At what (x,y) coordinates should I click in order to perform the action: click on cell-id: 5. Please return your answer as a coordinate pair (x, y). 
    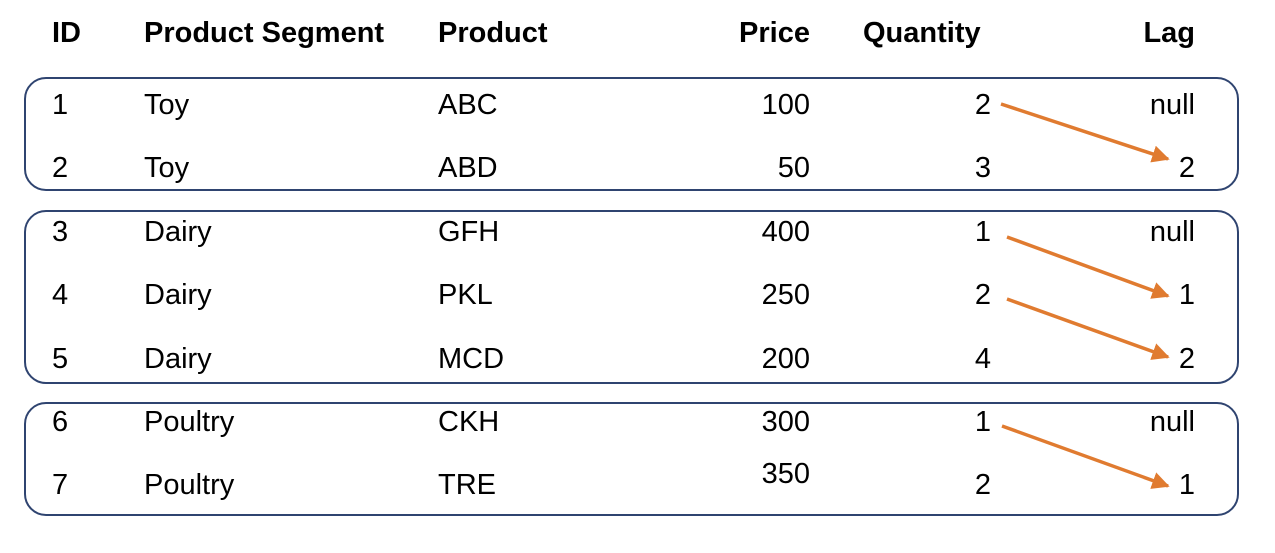
    Looking at the image, I should click on (60, 359).